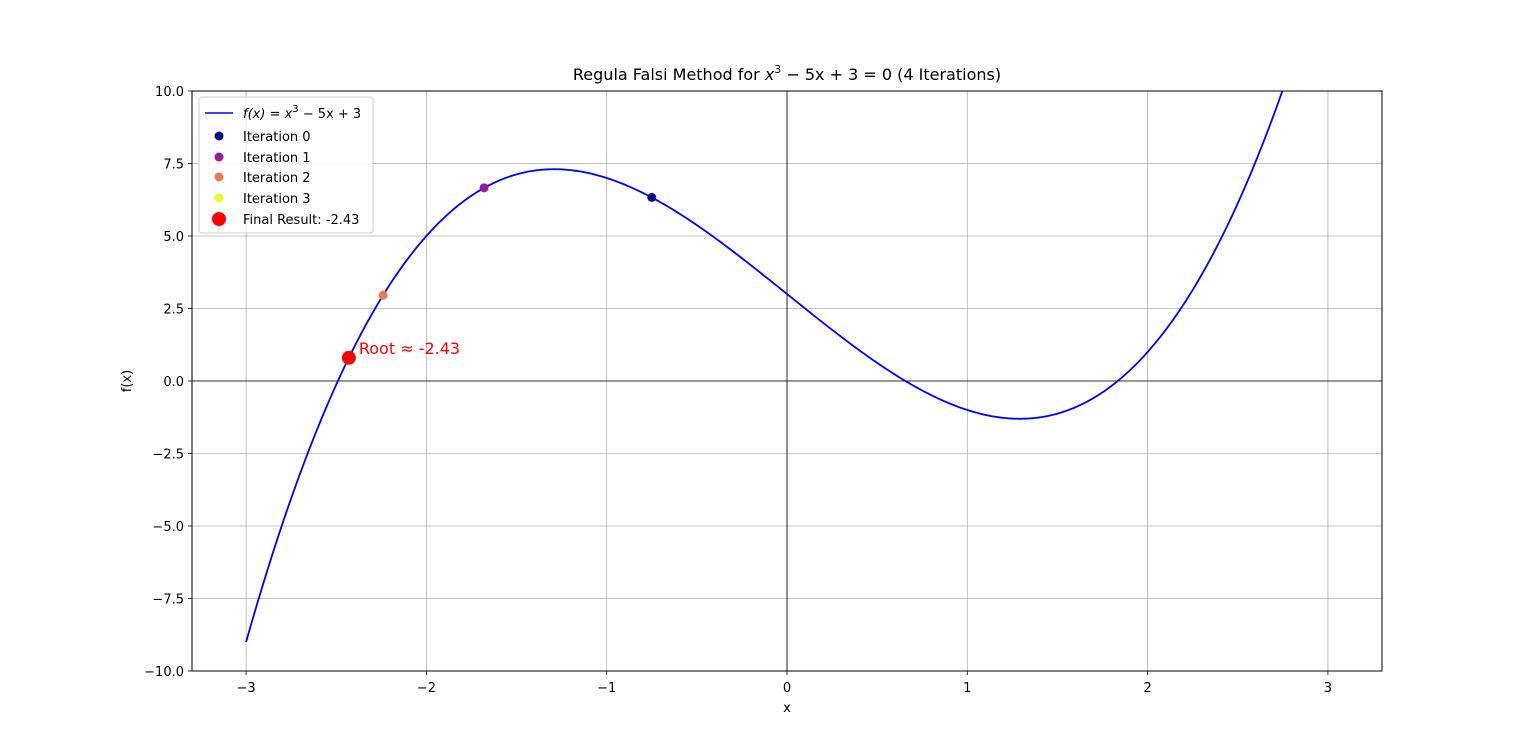 The height and width of the screenshot is (754, 1536). I want to click on legend-box, so click(286, 165).